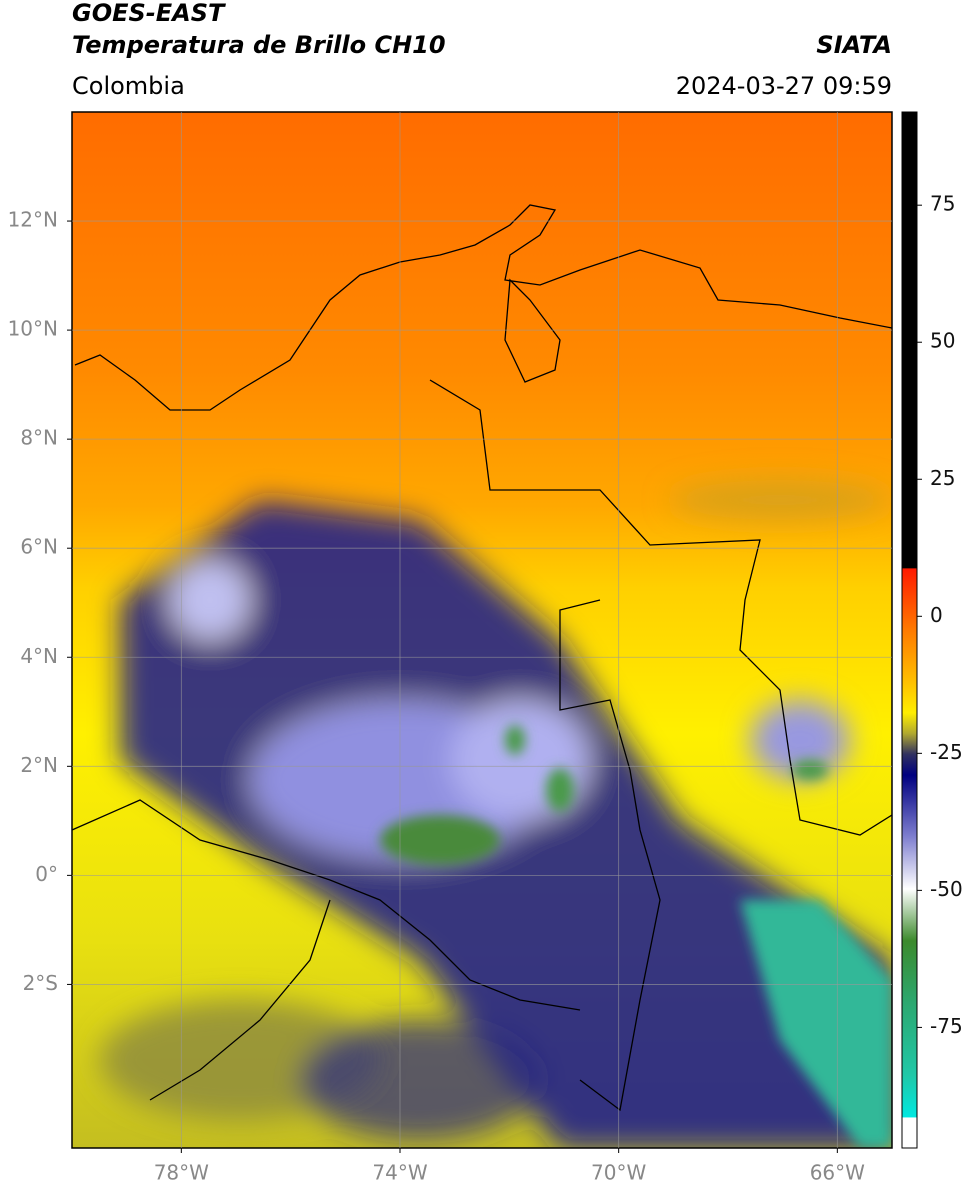 The width and height of the screenshot is (966, 1190). What do you see at coordinates (181, 1173) in the screenshot?
I see `x-tick-label: 78°W` at bounding box center [181, 1173].